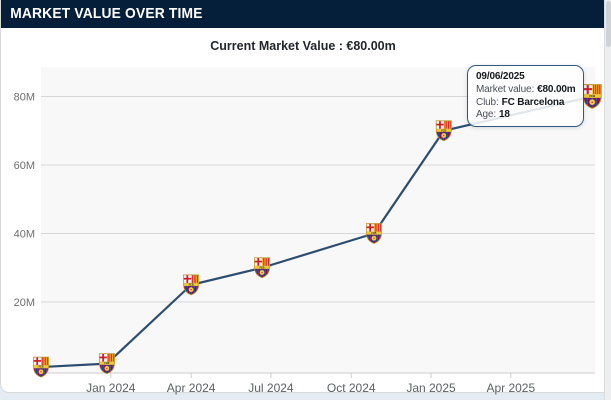 This screenshot has height=400, width=611. What do you see at coordinates (486, 115) in the screenshot?
I see `tooltip-row-label: Age:` at bounding box center [486, 115].